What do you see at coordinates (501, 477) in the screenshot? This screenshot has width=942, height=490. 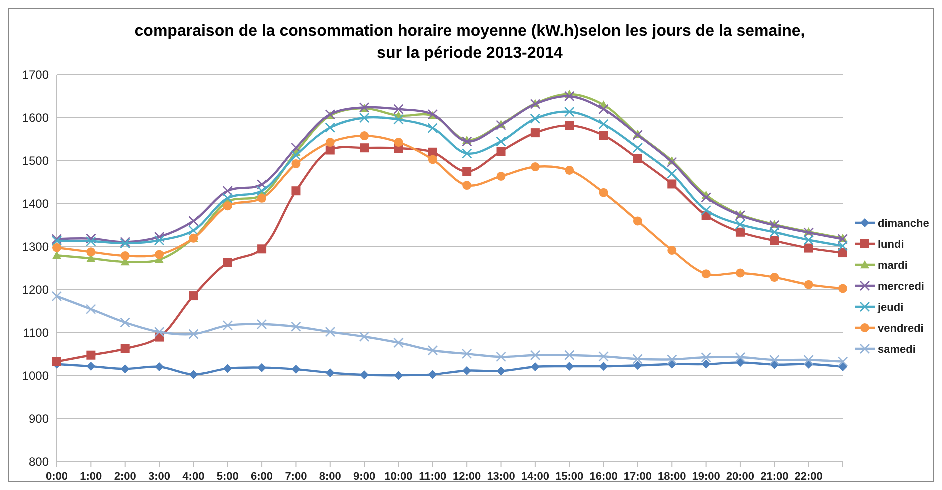 I see `x-tick-label: 13:00` at bounding box center [501, 477].